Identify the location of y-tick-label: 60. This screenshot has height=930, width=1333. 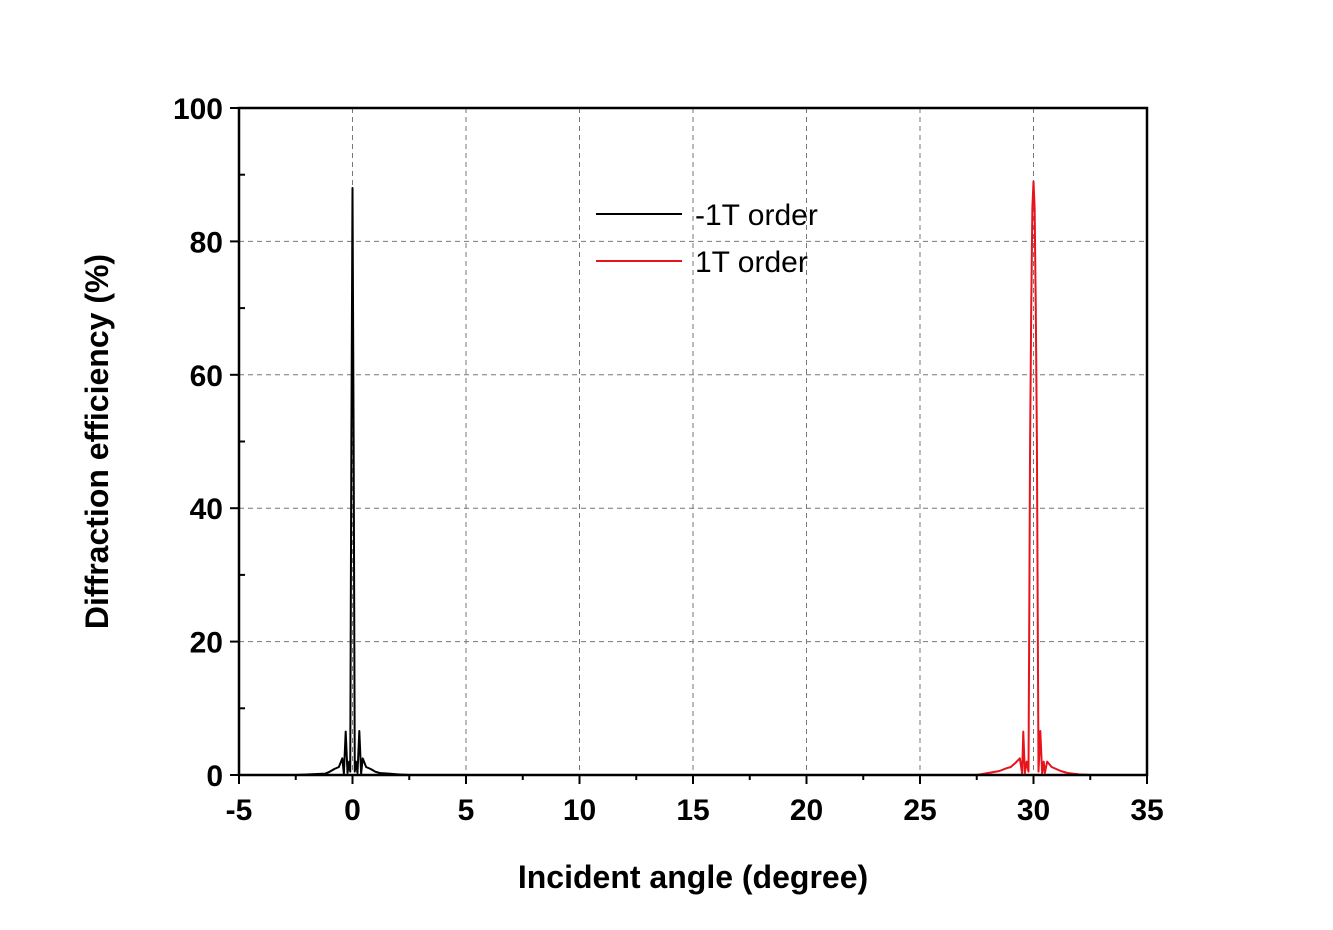
(206, 376).